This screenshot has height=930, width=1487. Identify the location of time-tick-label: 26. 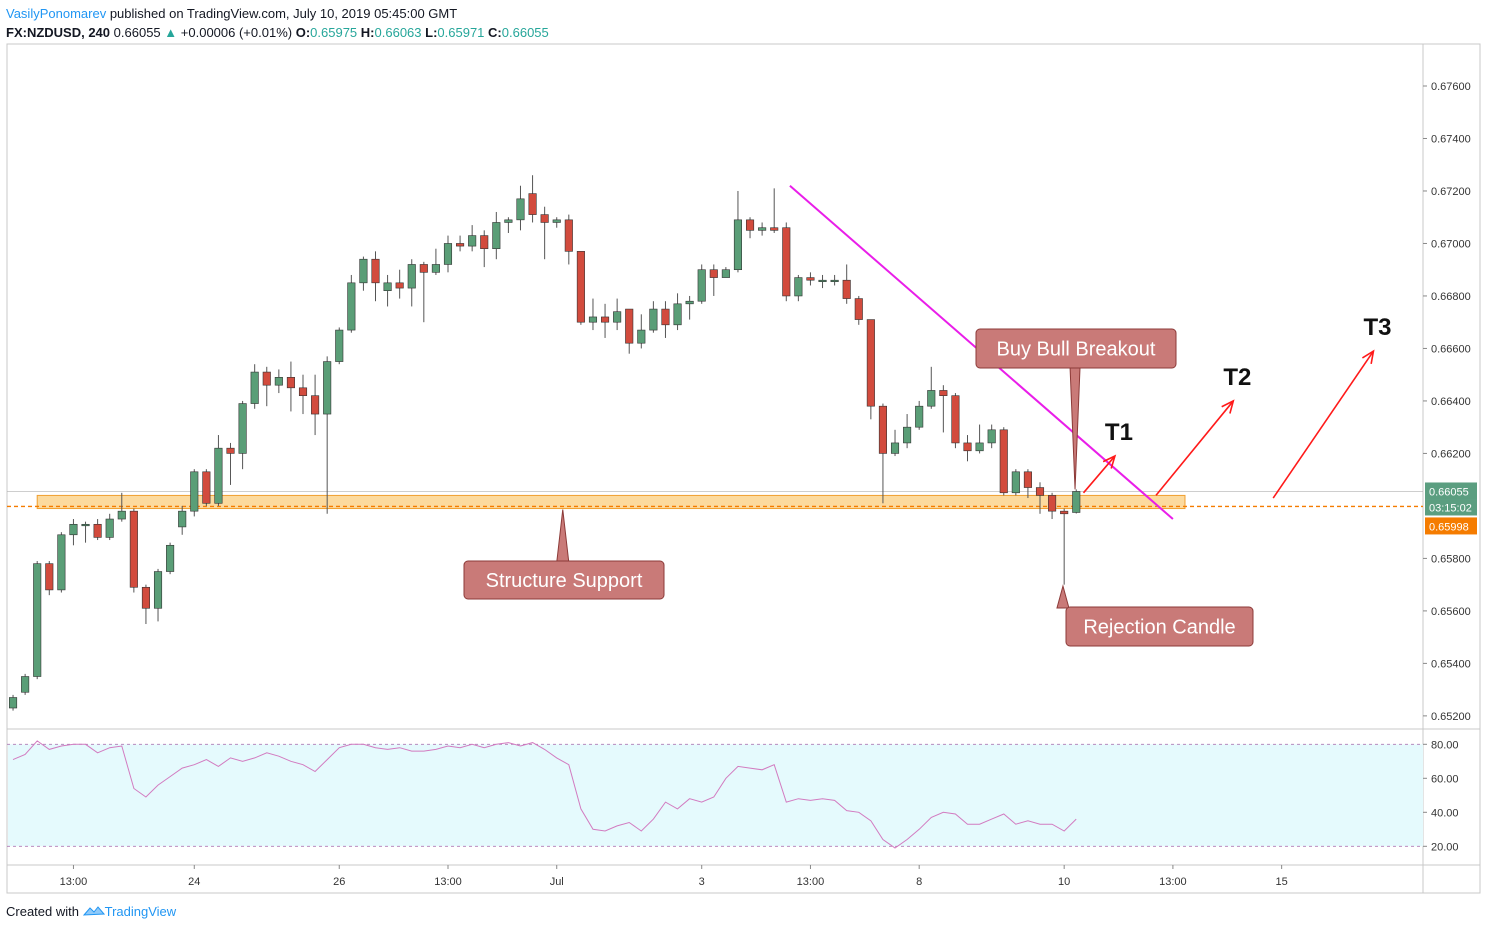
(339, 882).